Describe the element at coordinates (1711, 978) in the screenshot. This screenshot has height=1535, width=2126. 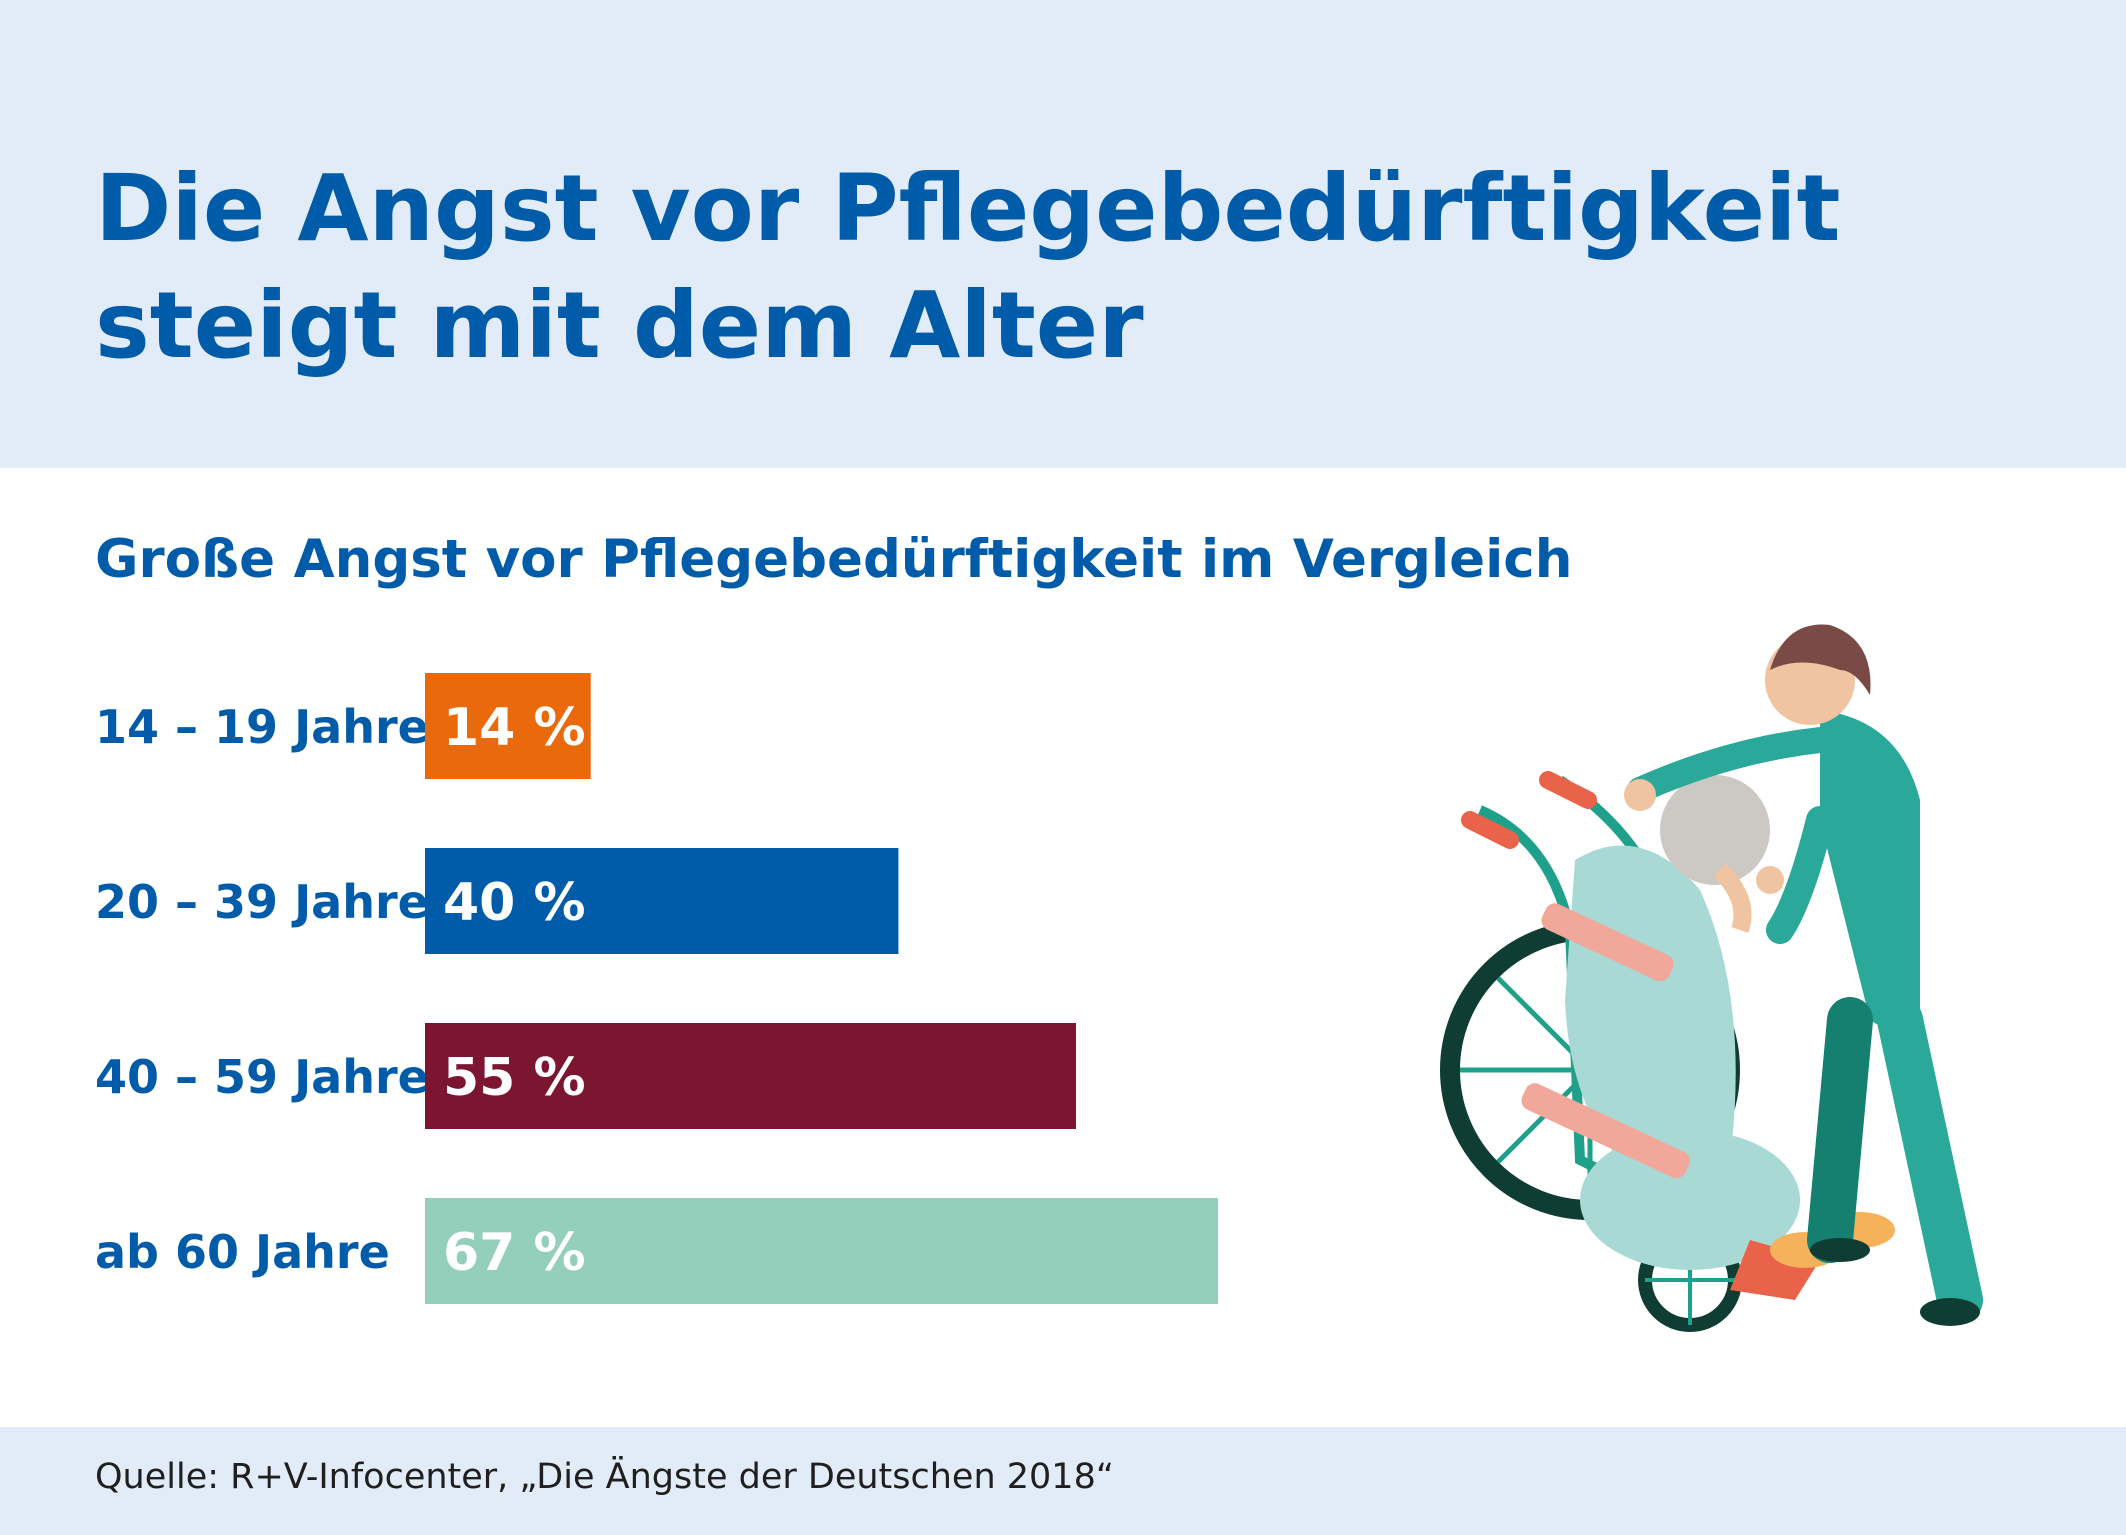
I see `caregiver-wheelchair-icon` at that location.